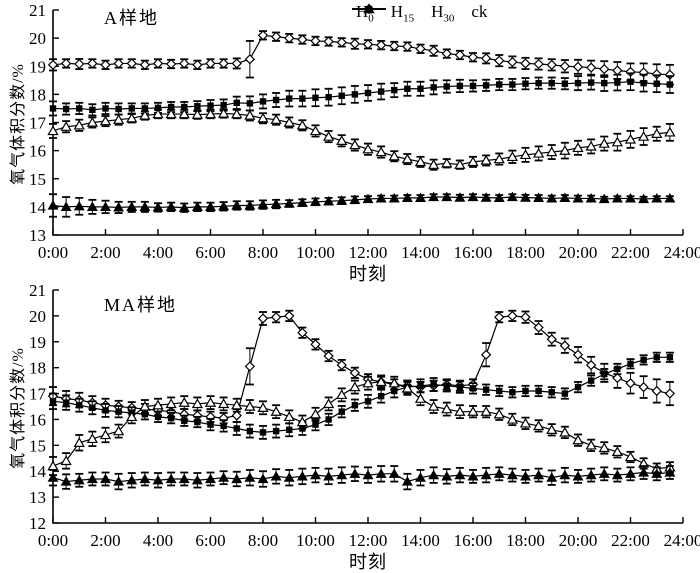  Describe the element at coordinates (682, 252) in the screenshot. I see `x-axis-tick-label: 24:00` at that location.